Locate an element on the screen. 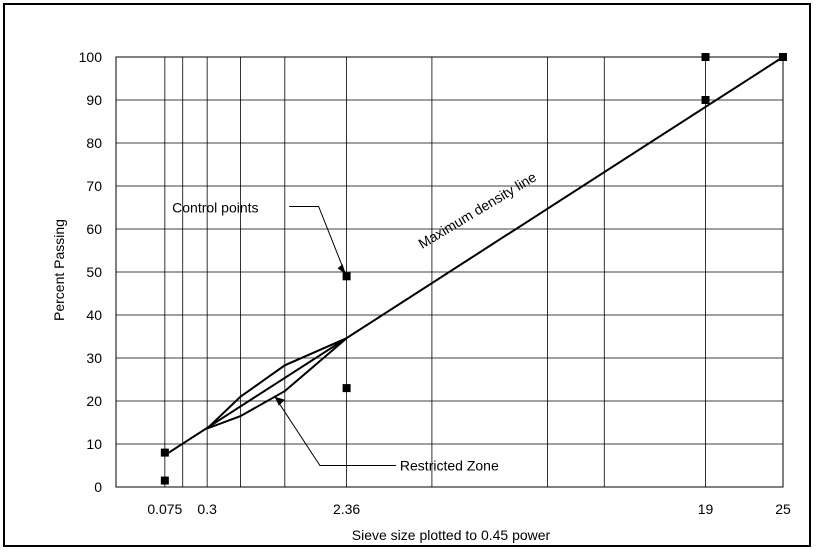 This screenshot has width=818, height=555. y-tick-label: 40 is located at coordinates (94, 315).